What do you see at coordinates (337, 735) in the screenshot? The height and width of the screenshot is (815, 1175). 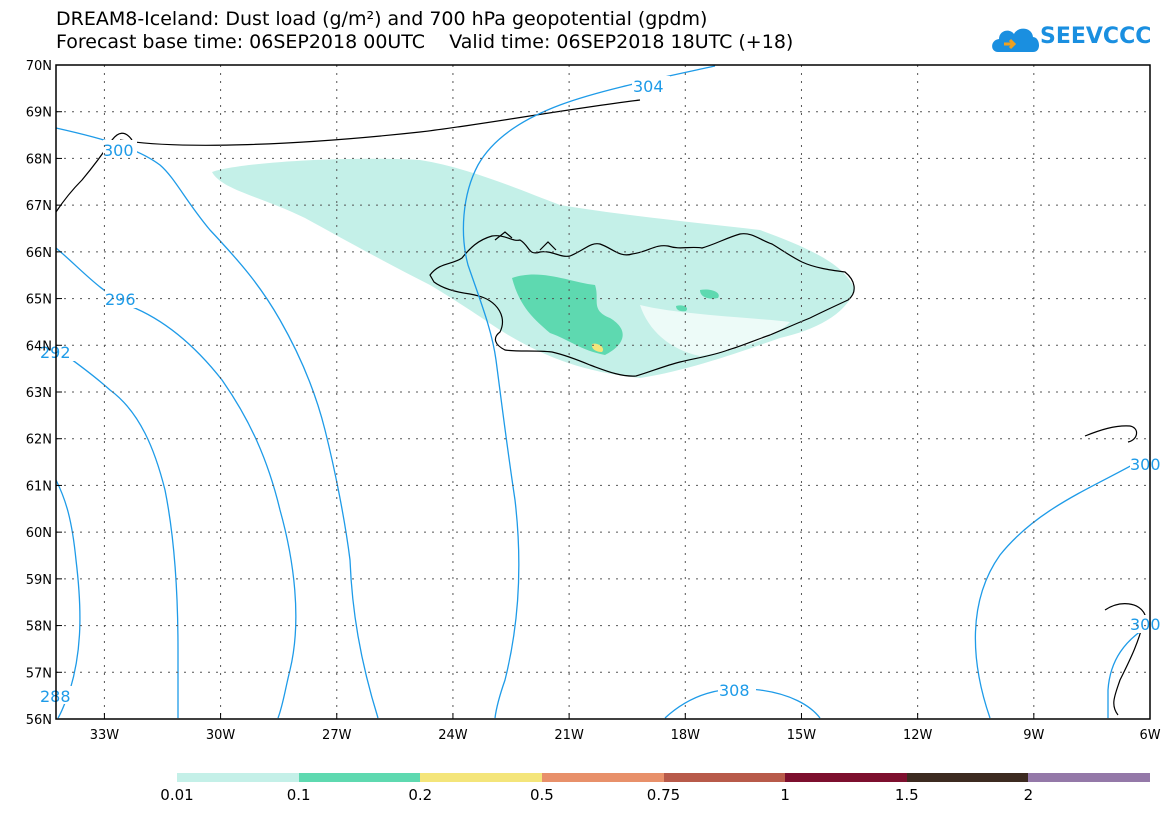 I see `lon-label-27W: 27W` at bounding box center [337, 735].